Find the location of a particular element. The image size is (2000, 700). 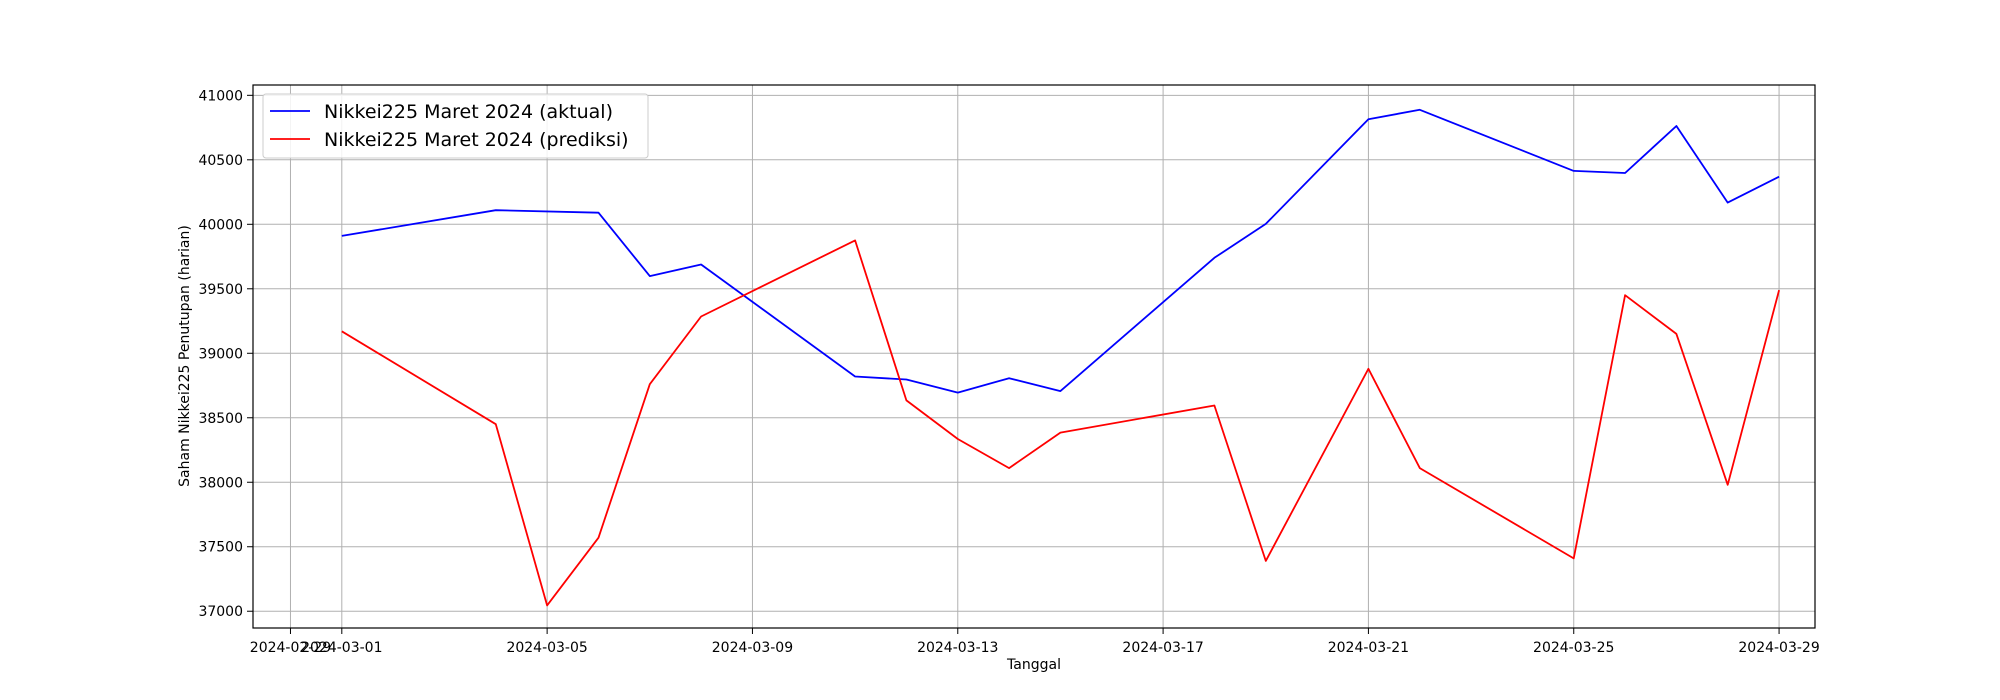

y-tick-label: 38500 is located at coordinates (220, 419).